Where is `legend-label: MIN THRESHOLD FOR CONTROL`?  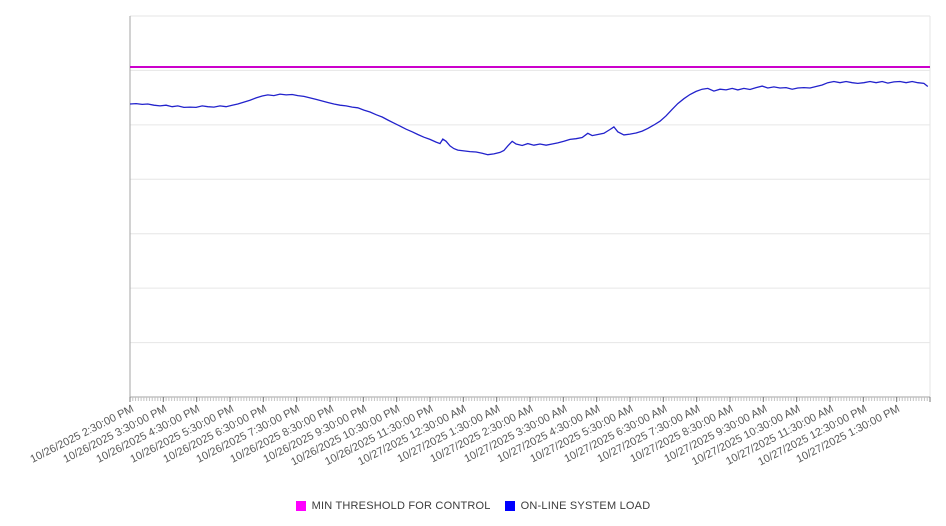
legend-label: MIN THRESHOLD FOR CONTROL is located at coordinates (401, 506).